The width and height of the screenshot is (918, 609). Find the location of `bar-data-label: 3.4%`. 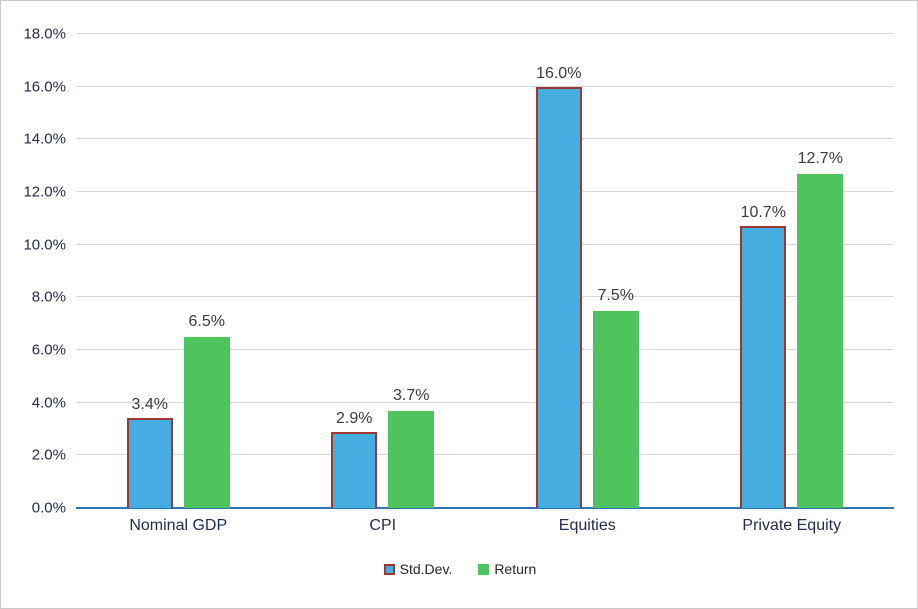

bar-data-label: 3.4% is located at coordinates (149, 405).